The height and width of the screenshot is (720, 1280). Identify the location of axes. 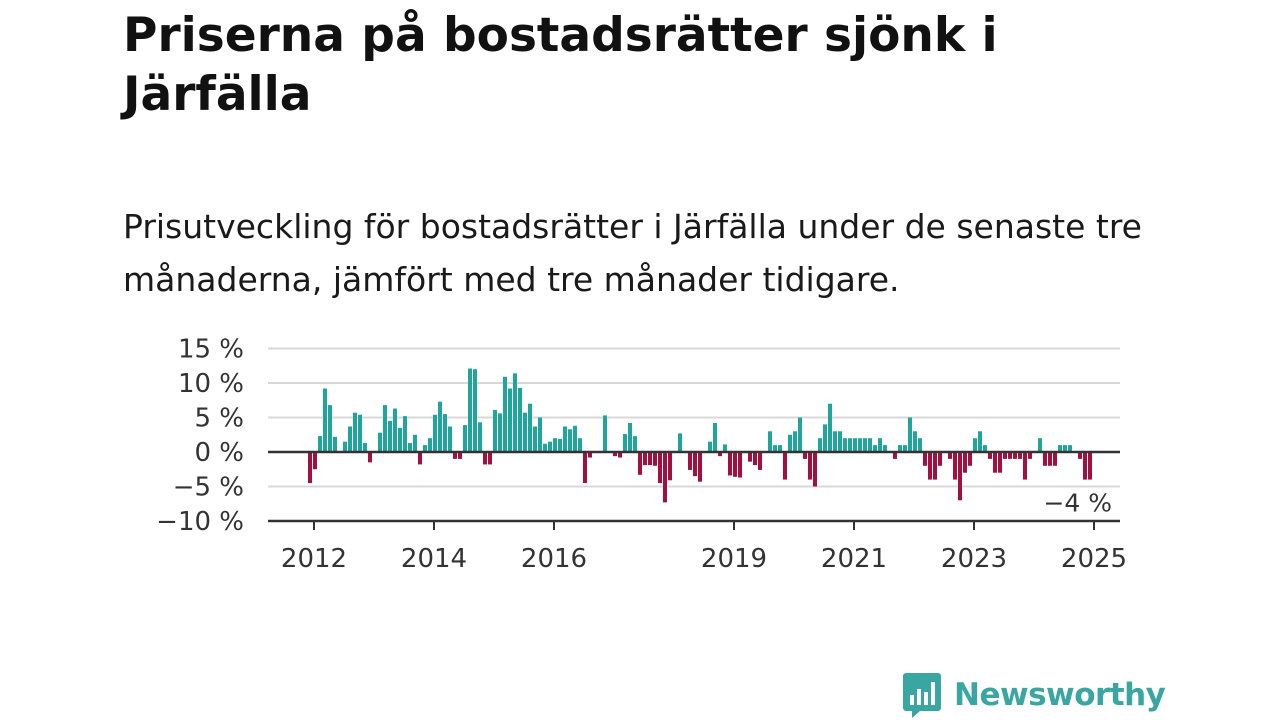
(694, 490).